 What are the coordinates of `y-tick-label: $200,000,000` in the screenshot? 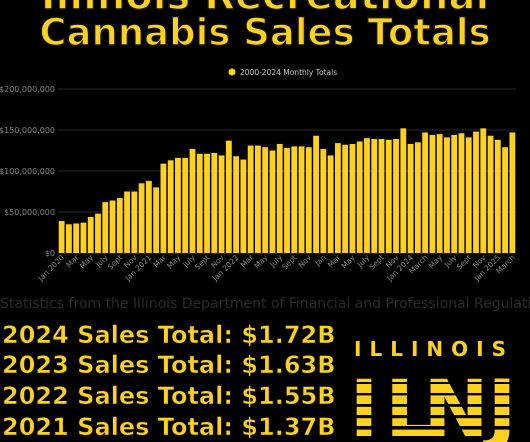 It's located at (27, 89).